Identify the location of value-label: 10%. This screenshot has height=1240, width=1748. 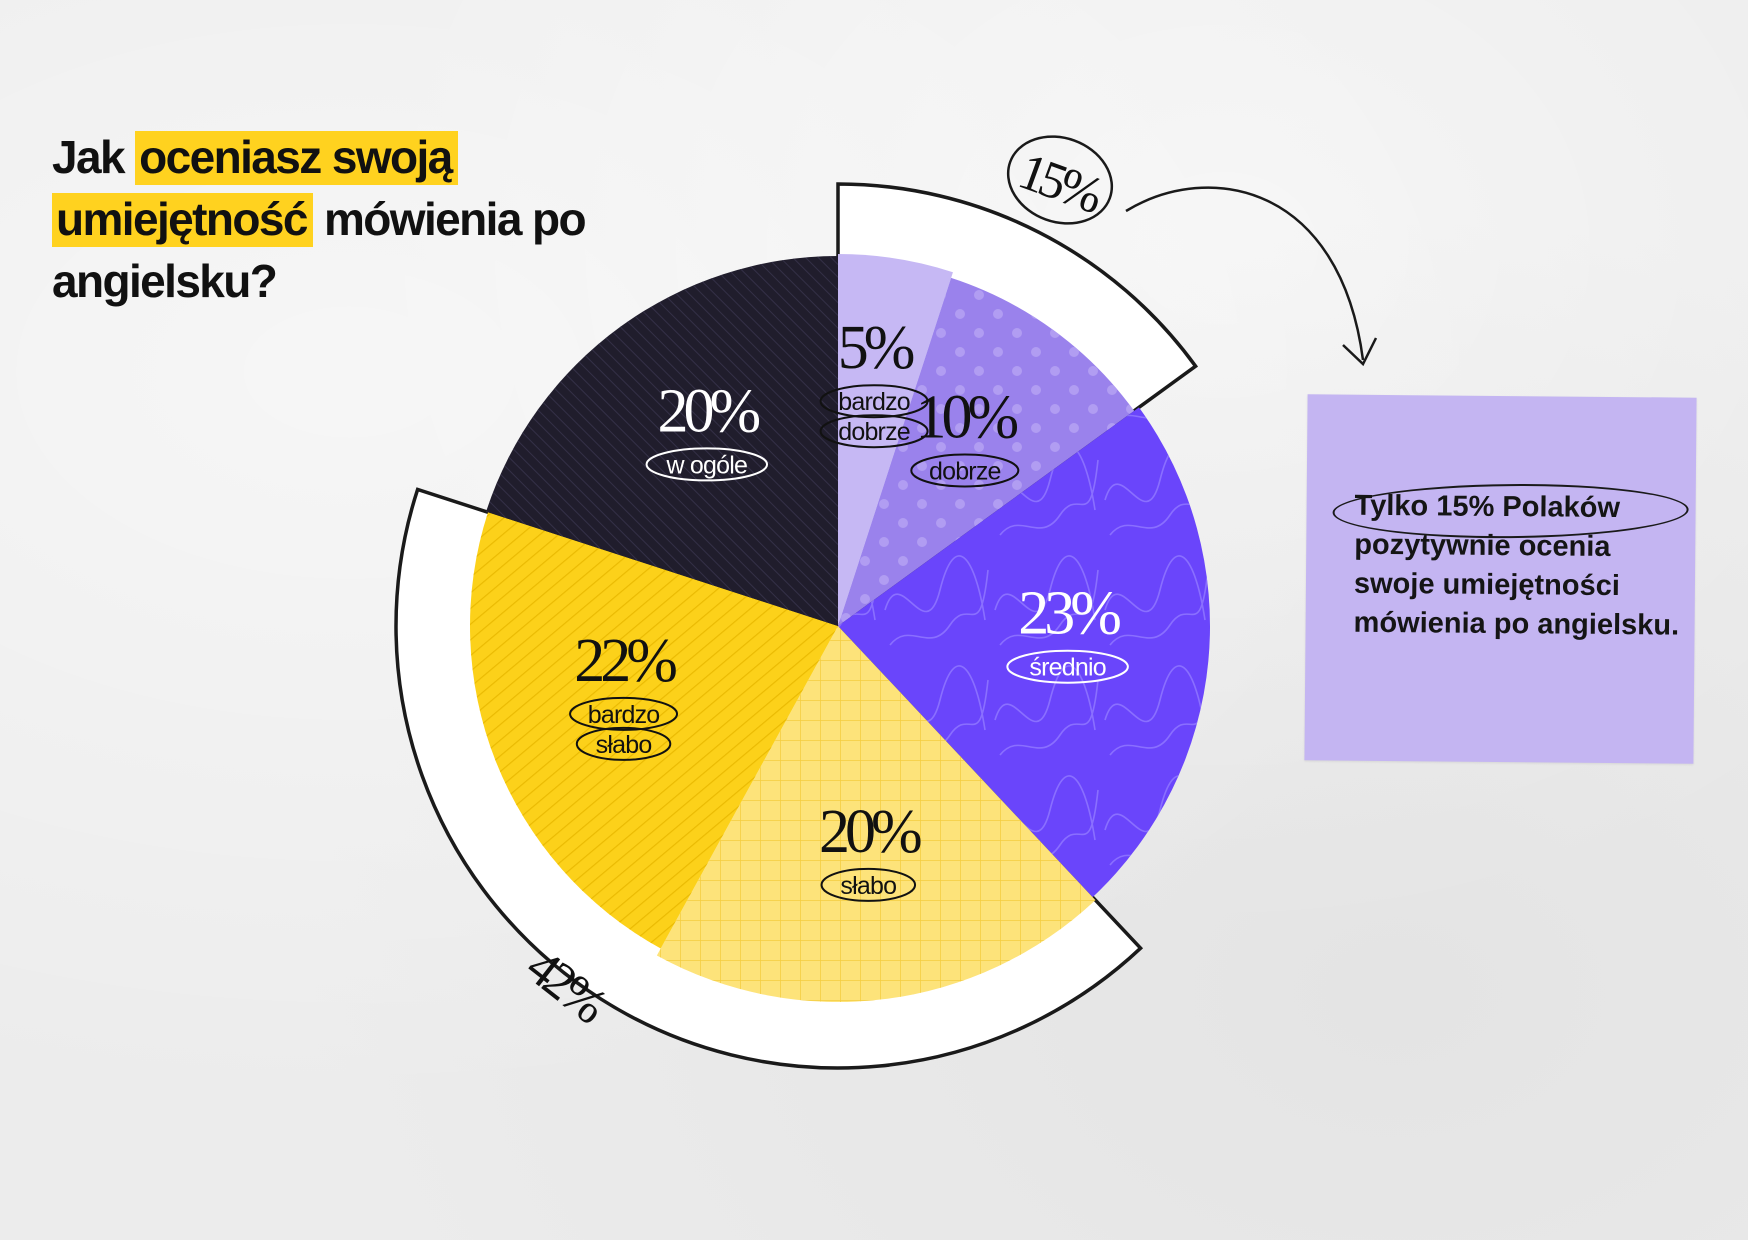
(966, 417).